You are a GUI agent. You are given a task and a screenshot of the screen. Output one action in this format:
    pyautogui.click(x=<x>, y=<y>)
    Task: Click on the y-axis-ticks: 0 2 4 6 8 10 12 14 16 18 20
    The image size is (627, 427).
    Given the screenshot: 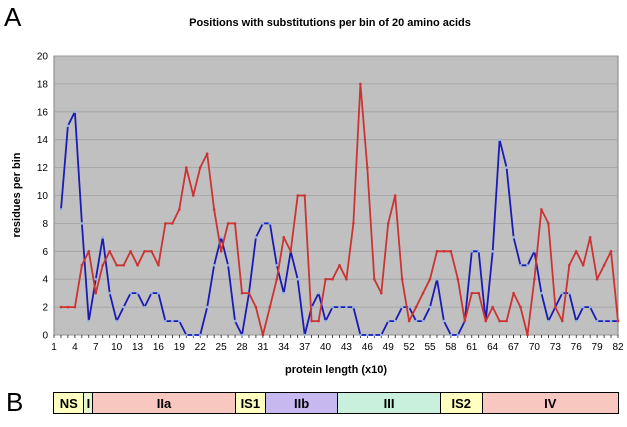 What is the action you would take?
    pyautogui.click(x=43, y=197)
    